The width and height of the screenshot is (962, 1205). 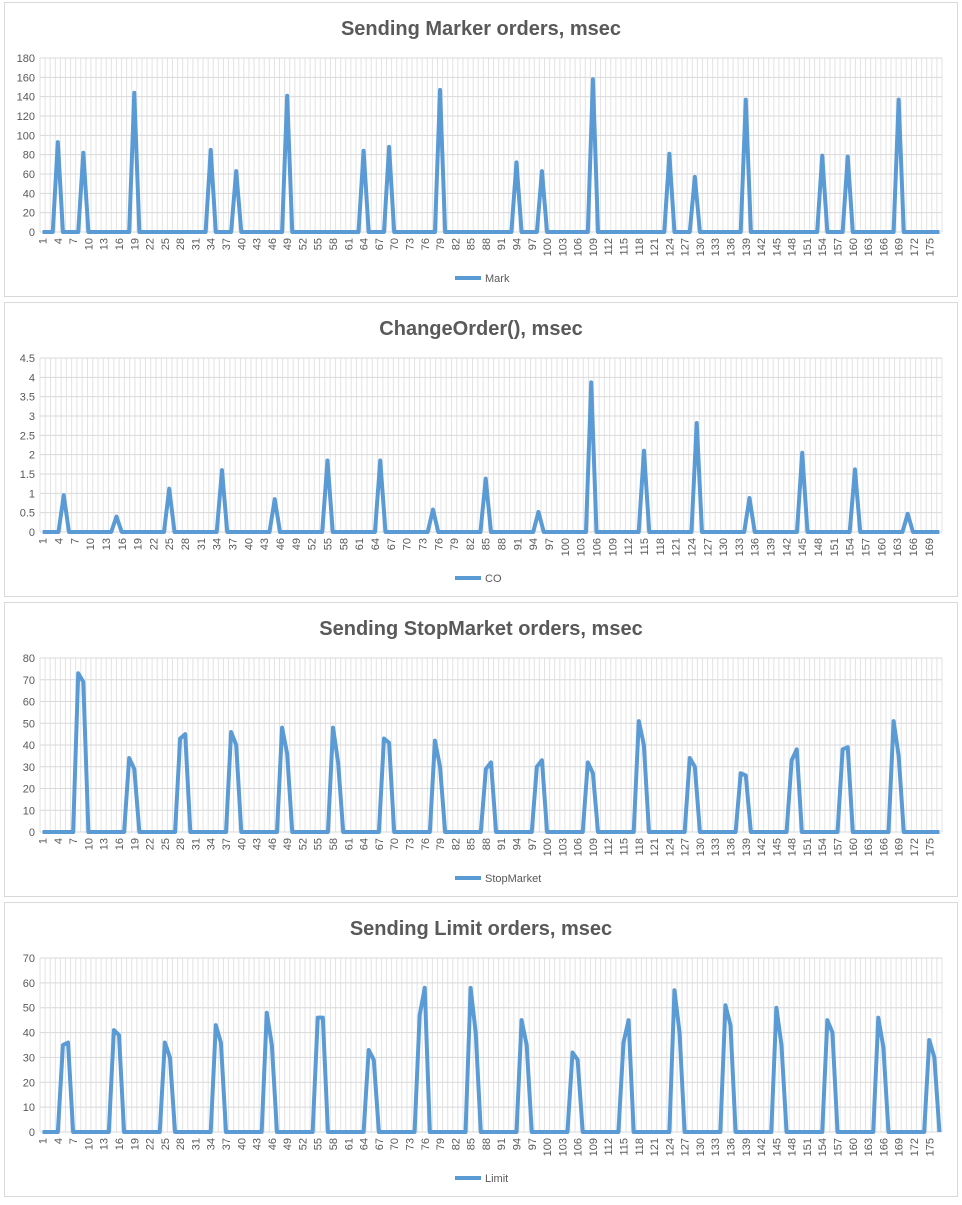 I want to click on x-tick-label: 85, so click(x=472, y=844).